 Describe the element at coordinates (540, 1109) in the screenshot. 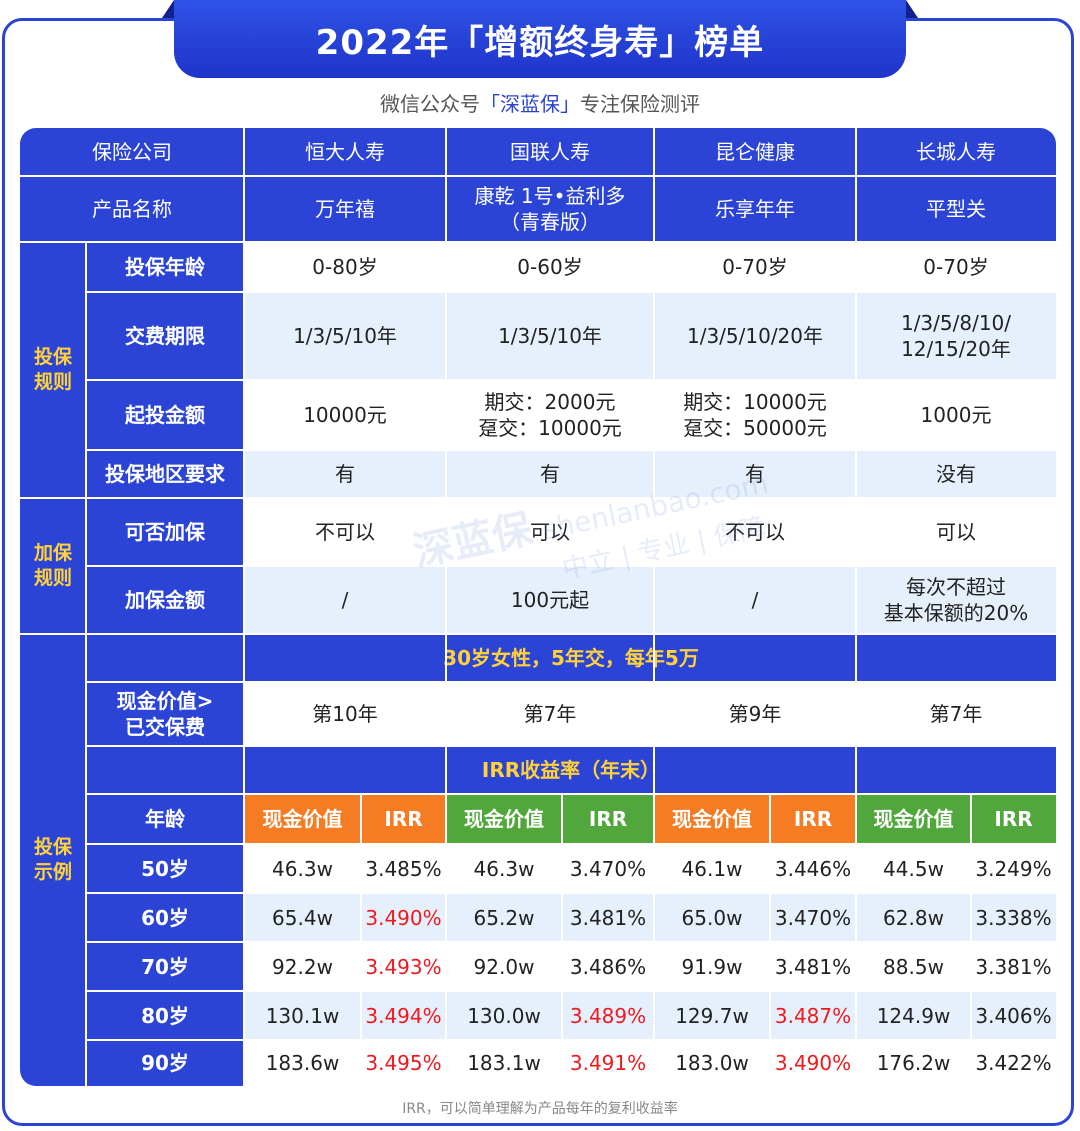

I see `footnote: IRR，可以简单理解为产品每年的复利收益率` at that location.